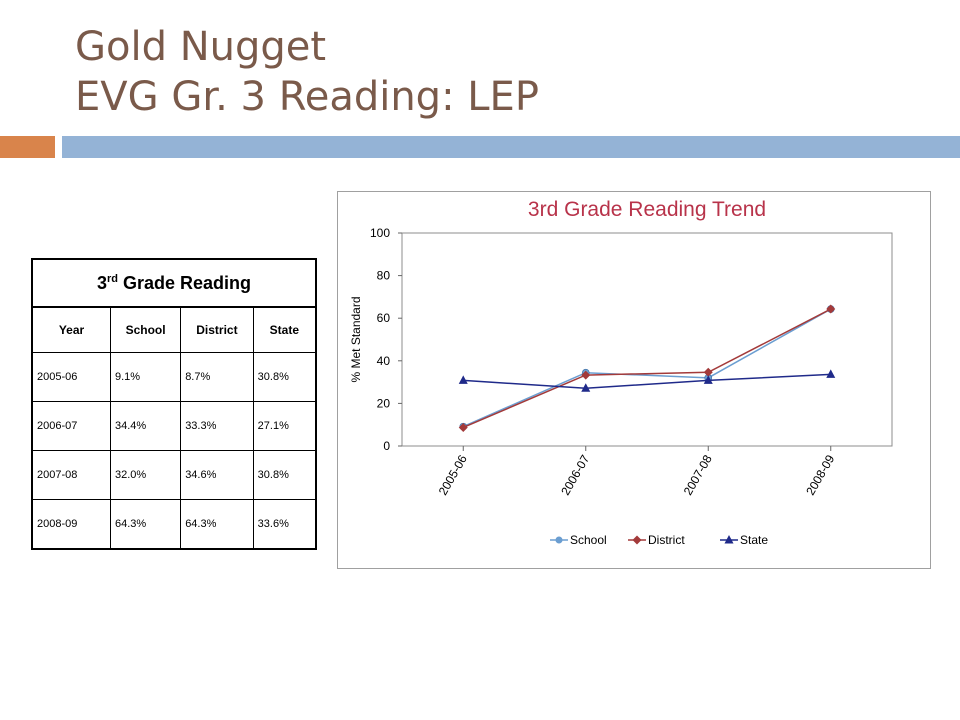 The width and height of the screenshot is (960, 720). What do you see at coordinates (384, 276) in the screenshot?
I see `y-tick-label: 80` at bounding box center [384, 276].